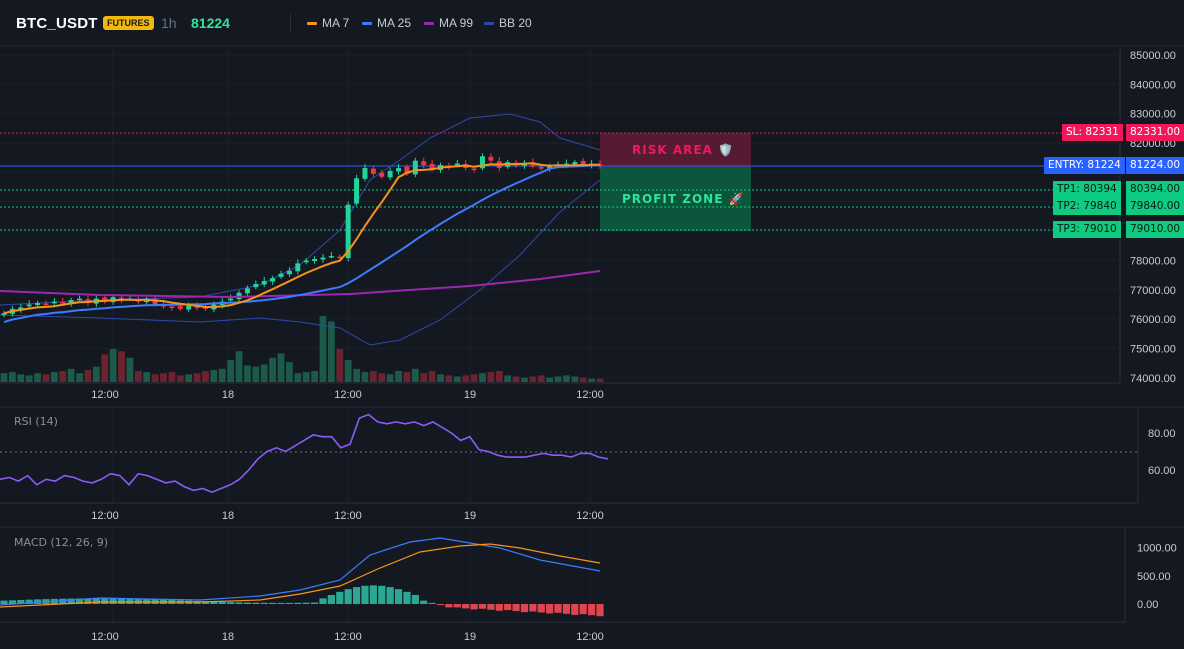 This screenshot has height=649, width=1184. What do you see at coordinates (675, 199) in the screenshot?
I see `profit-zone` at bounding box center [675, 199].